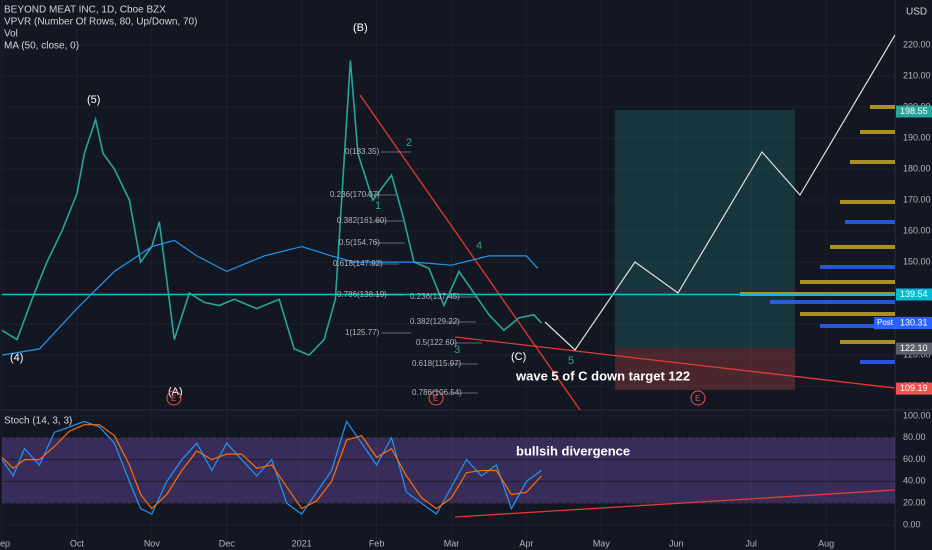  What do you see at coordinates (360, 28) in the screenshot?
I see `wave-label: (B)` at bounding box center [360, 28].